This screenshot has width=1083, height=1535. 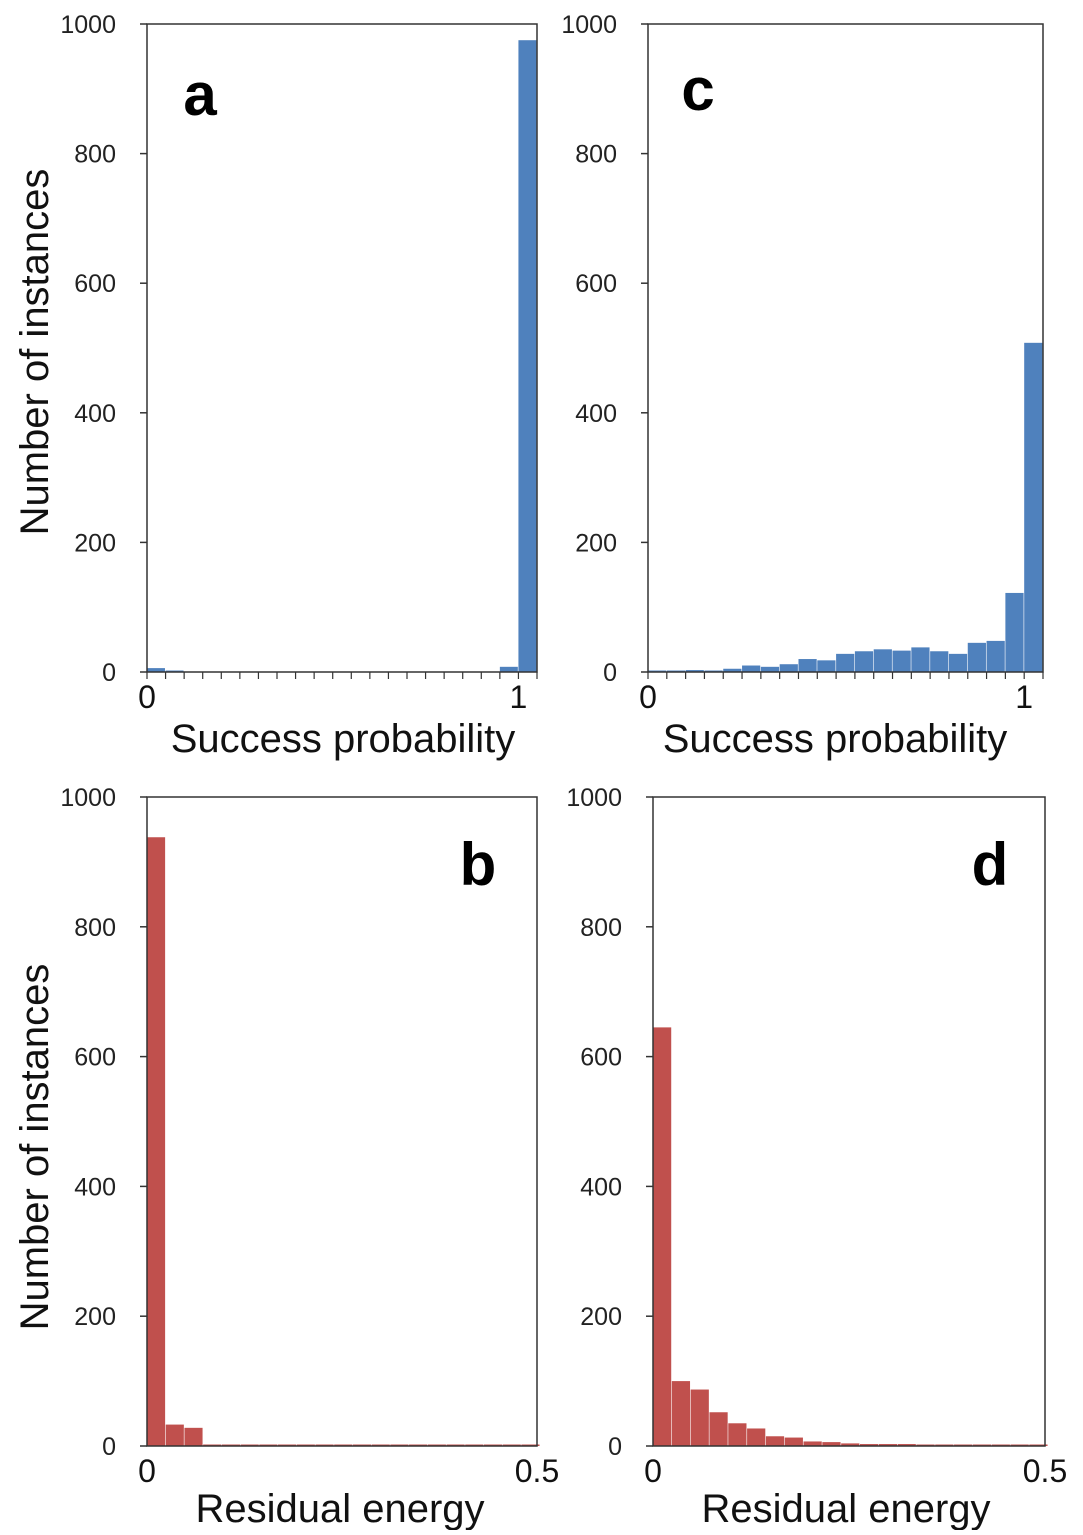 I want to click on panel-letter: b, so click(x=478, y=864).